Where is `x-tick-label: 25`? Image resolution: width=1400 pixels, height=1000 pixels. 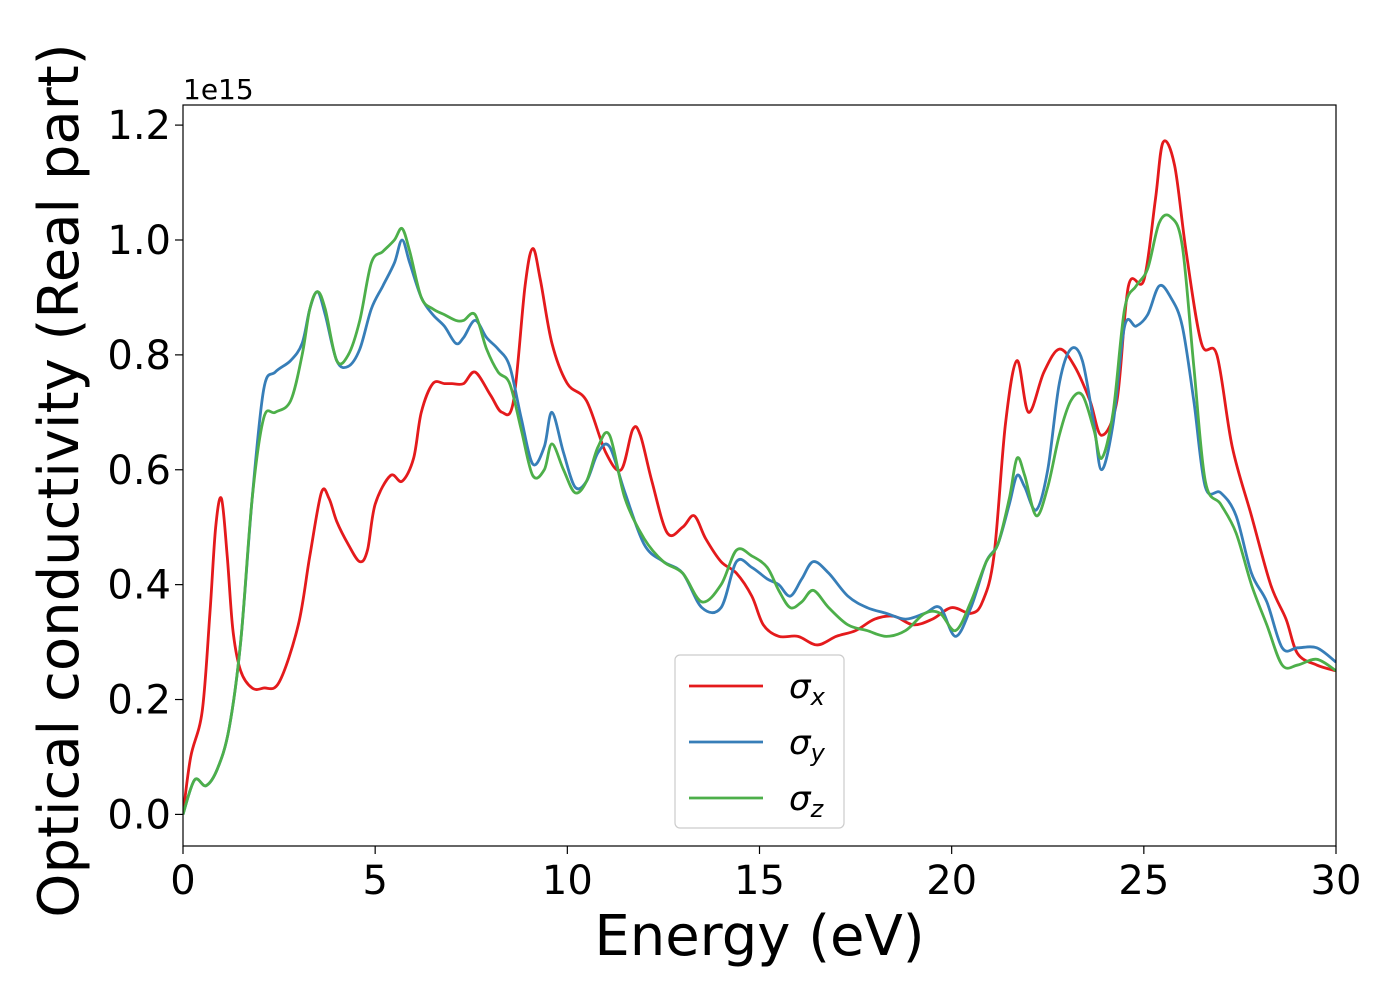
x-tick-label: 25 is located at coordinates (1143, 881).